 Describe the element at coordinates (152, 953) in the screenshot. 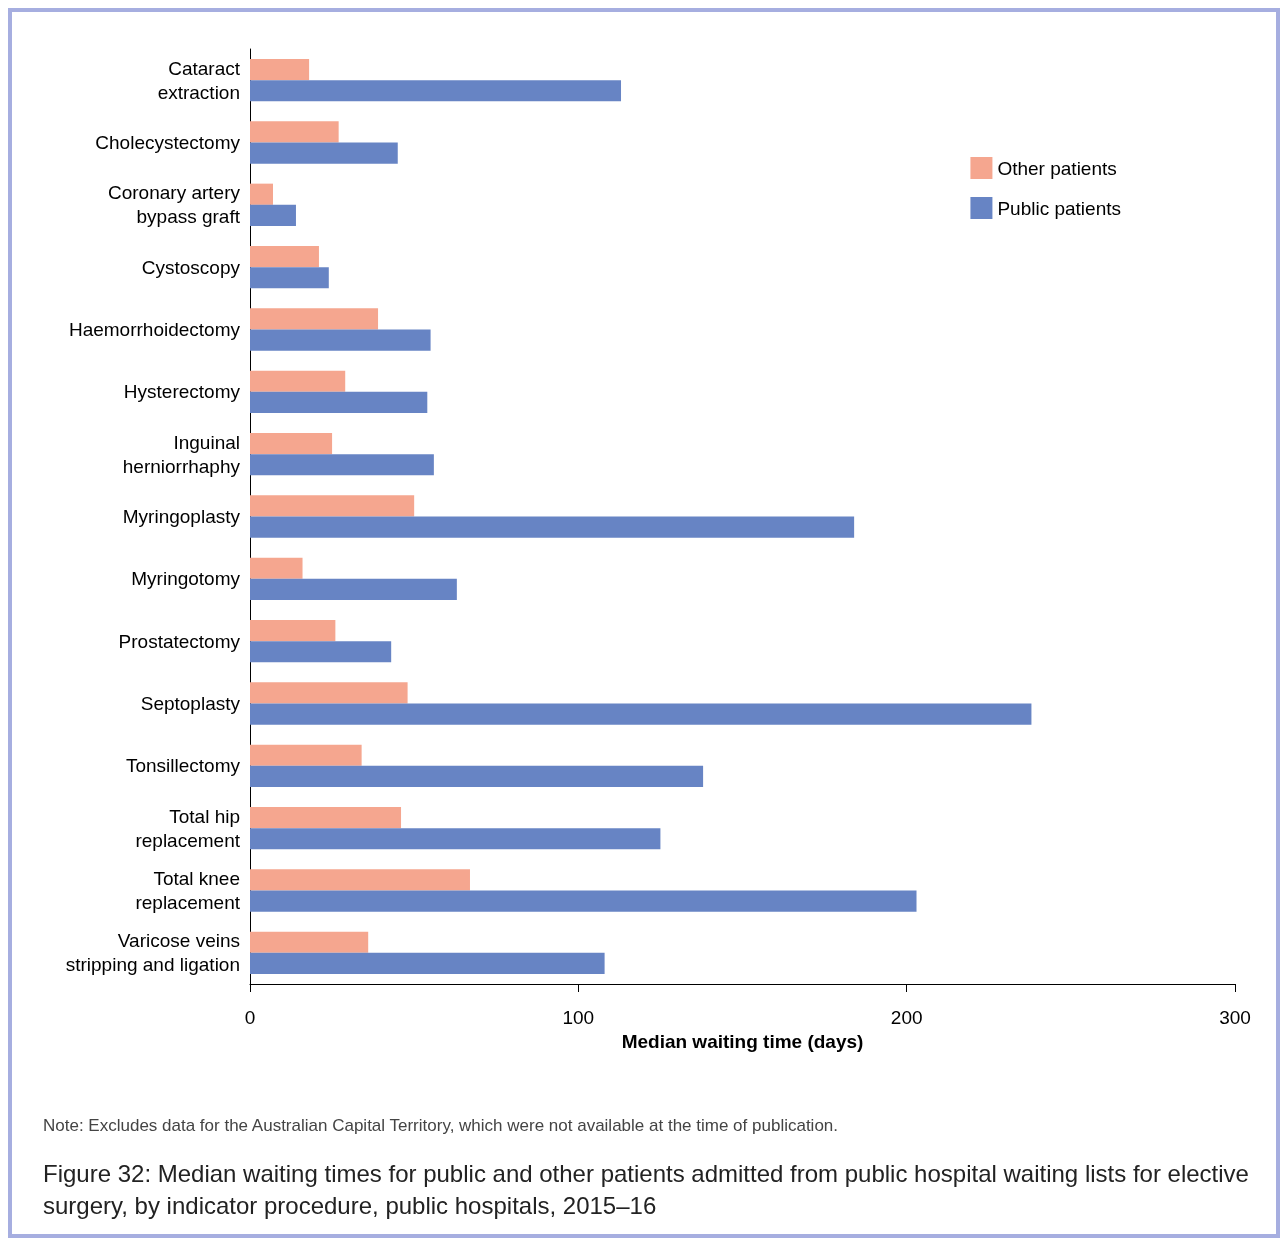

I see `y-tick-label: Varicose veins stripping and ligation` at that location.